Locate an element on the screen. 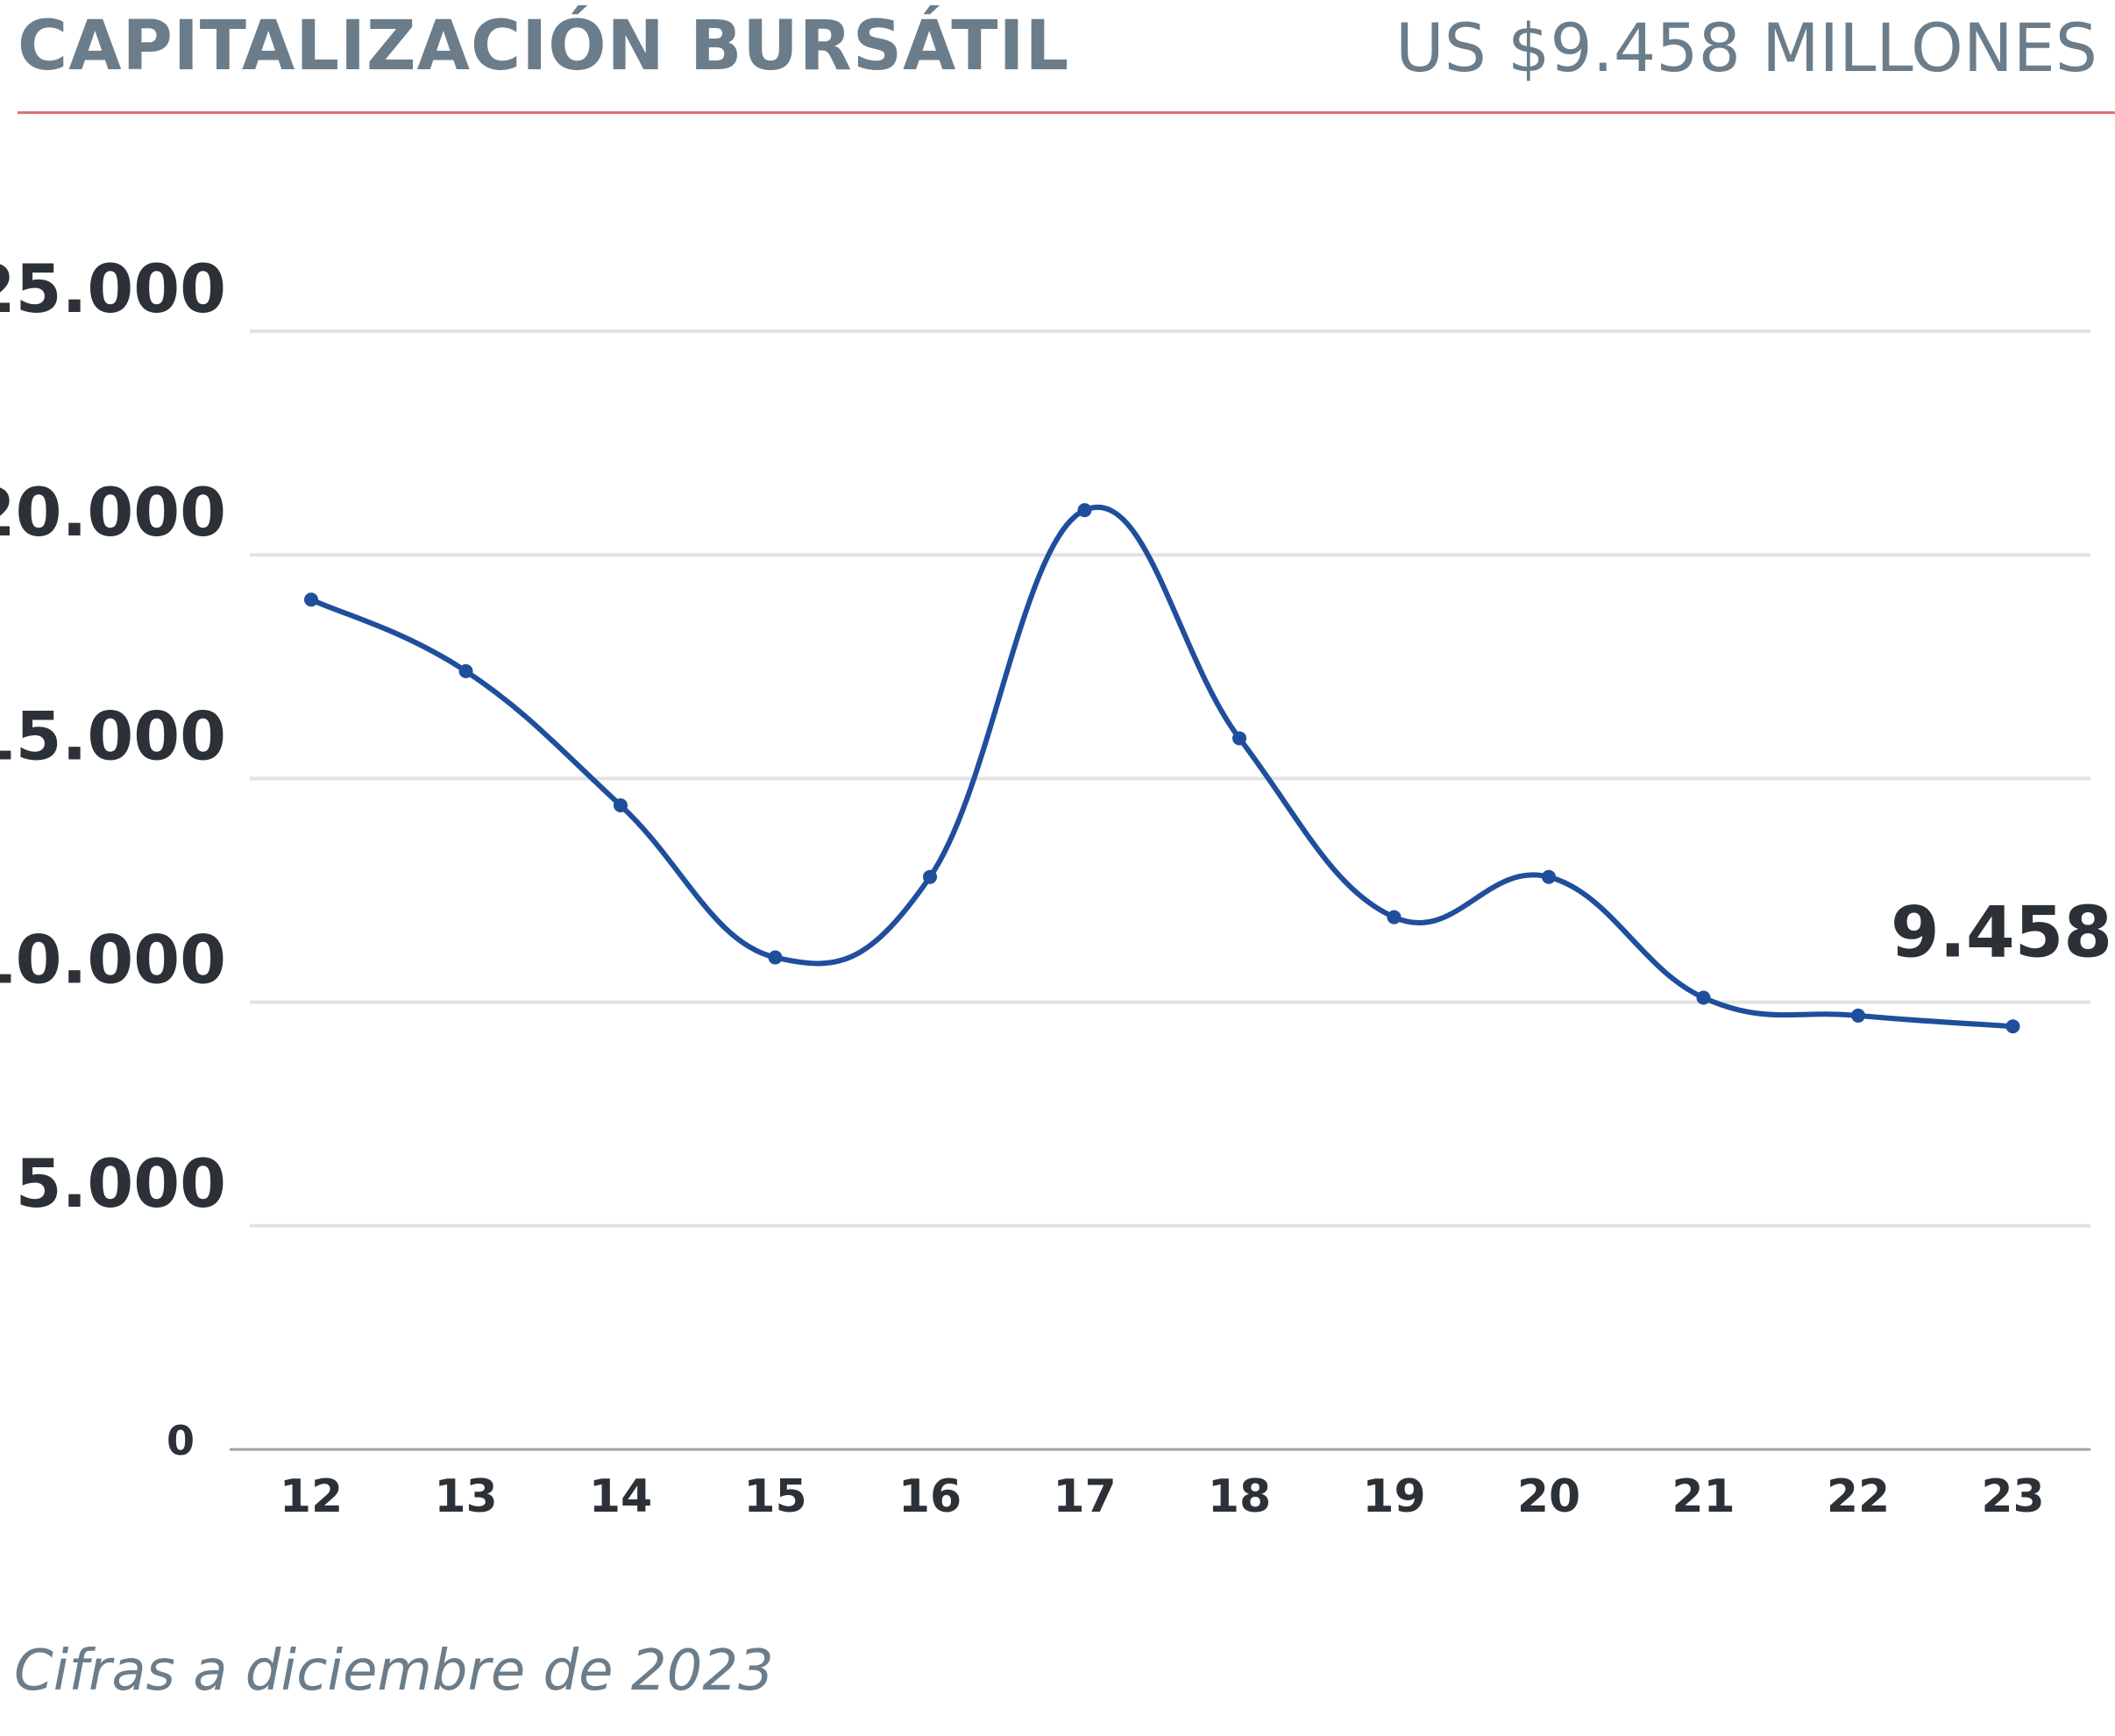 The image size is (2115, 1736). y-tick-label: 25.000 is located at coordinates (113, 289).